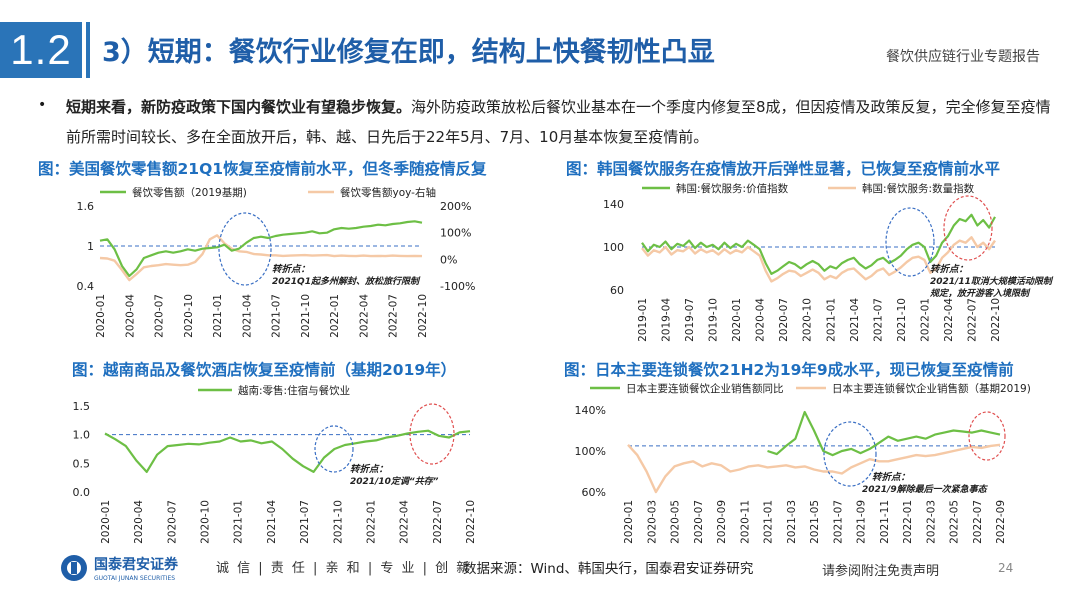 Image resolution: width=1080 pixels, height=608 pixels. I want to click on y-tick-label: 100%, so click(590, 451).